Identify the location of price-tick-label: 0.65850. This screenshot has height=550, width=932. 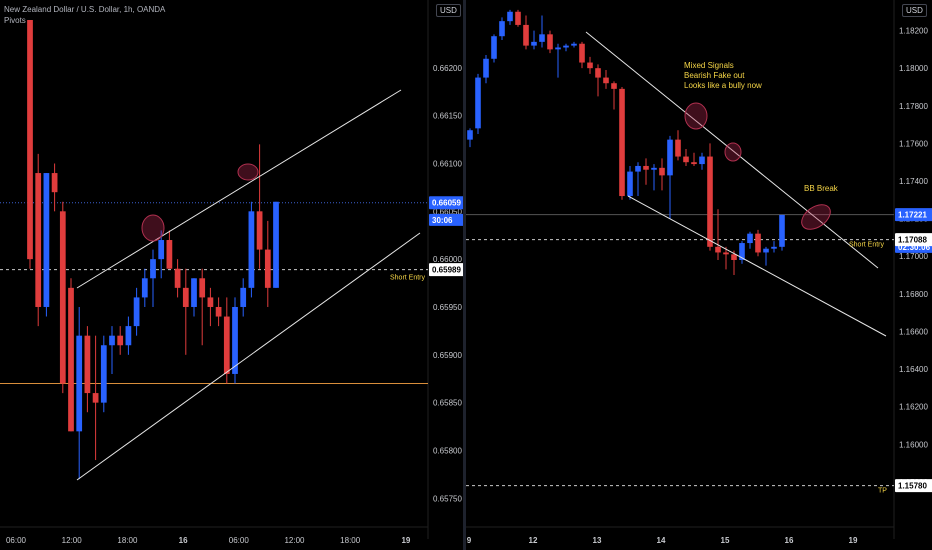
(447, 403).